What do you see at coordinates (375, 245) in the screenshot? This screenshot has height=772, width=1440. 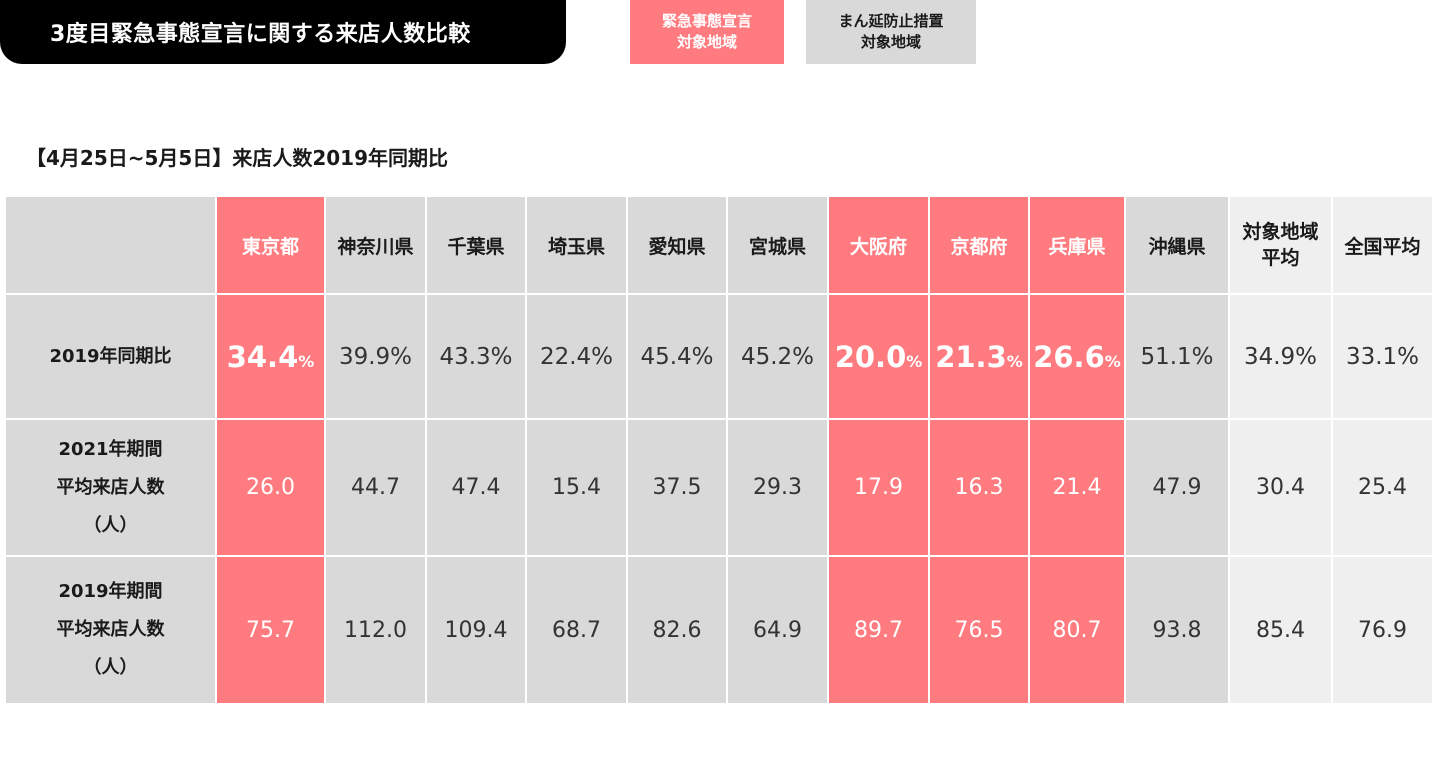 I see `column-header: 神奈川県` at bounding box center [375, 245].